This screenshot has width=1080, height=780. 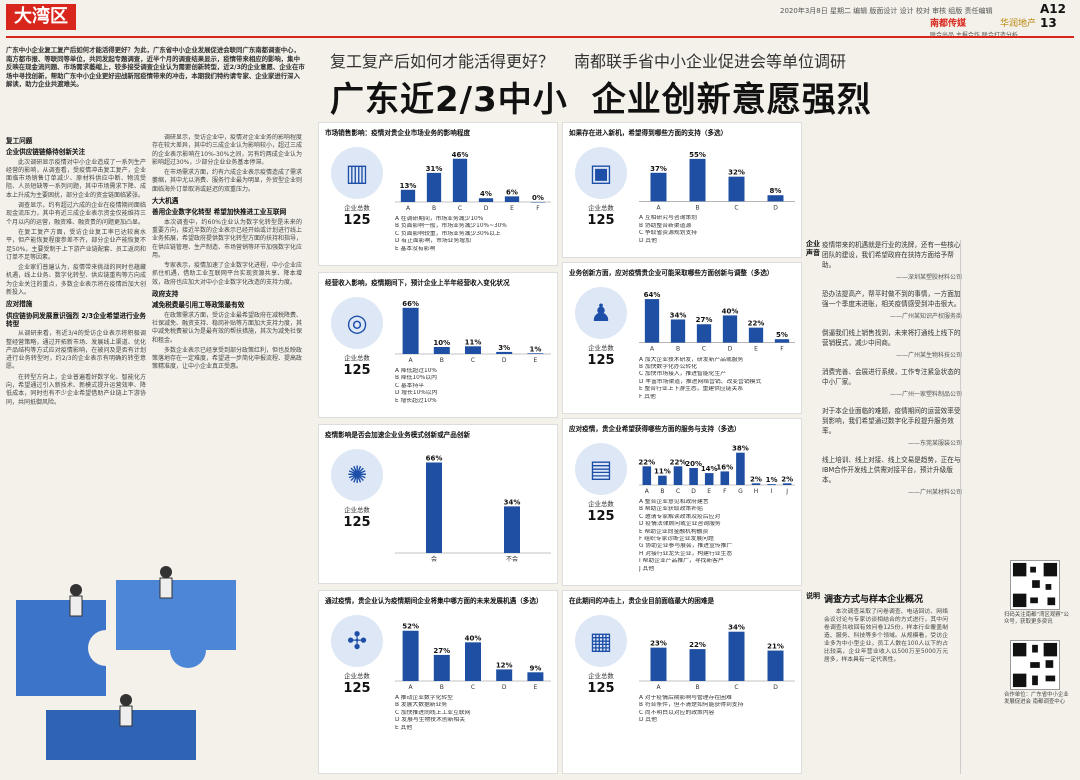 I want to click on person-head, so click(x=126, y=700).